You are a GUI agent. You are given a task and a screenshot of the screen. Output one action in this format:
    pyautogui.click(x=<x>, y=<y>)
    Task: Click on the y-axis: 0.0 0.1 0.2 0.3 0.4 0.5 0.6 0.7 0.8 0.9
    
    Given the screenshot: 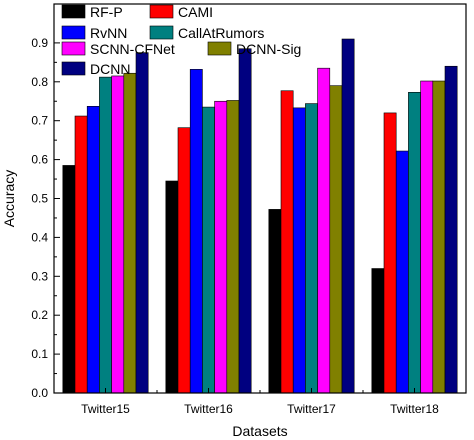 What is the action you would take?
    pyautogui.click(x=45, y=218)
    